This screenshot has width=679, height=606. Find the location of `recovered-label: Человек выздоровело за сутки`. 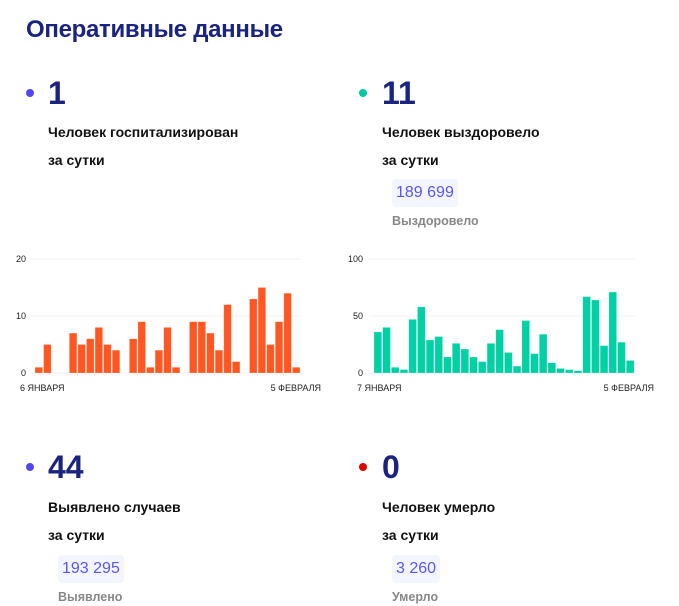

recovered-label: Человек выздоровело за сутки is located at coordinates (461, 146).